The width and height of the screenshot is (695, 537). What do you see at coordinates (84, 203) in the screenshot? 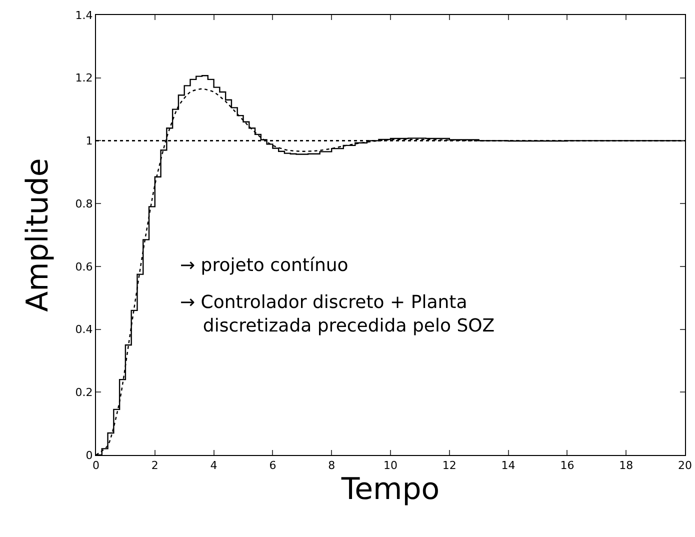
I see `y-tick-label: 0.8` at bounding box center [84, 203].